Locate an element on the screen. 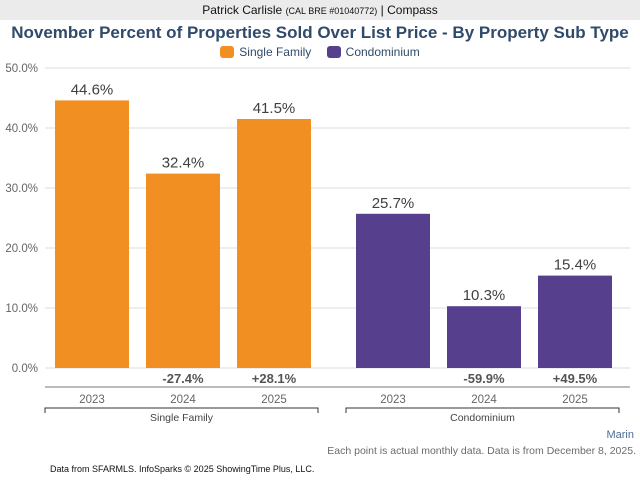 The width and height of the screenshot is (640, 480). change-label: +28.1% is located at coordinates (274, 378).